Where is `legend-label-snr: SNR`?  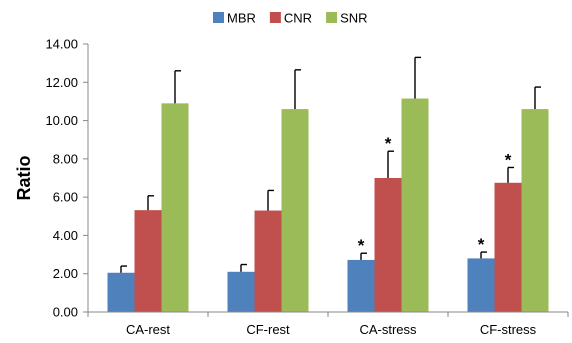 legend-label-snr: SNR is located at coordinates (353, 18).